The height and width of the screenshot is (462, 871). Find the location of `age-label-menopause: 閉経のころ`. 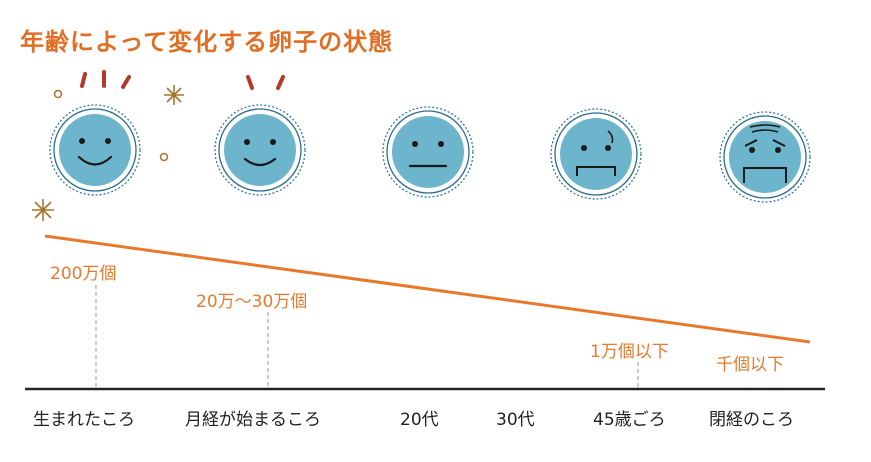

age-label-menopause: 閉経のころ is located at coordinates (751, 420).